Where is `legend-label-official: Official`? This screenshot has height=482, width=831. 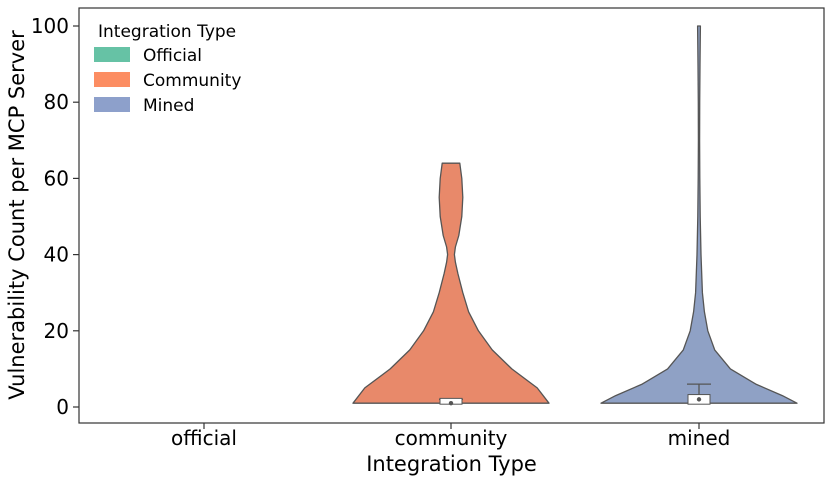 legend-label-official: Official is located at coordinates (172, 56).